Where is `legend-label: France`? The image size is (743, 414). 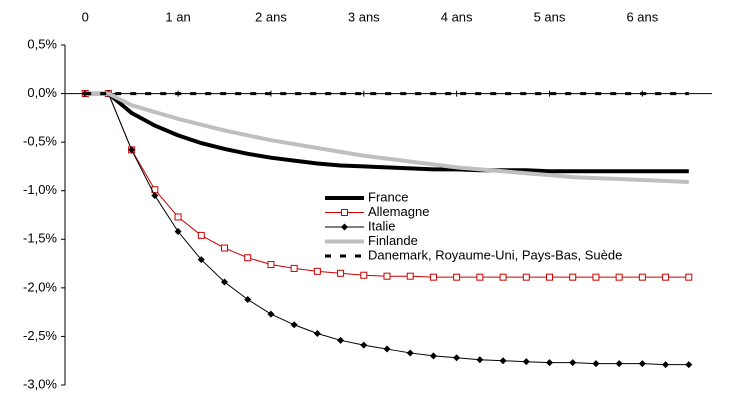
legend-label: France is located at coordinates (388, 196).